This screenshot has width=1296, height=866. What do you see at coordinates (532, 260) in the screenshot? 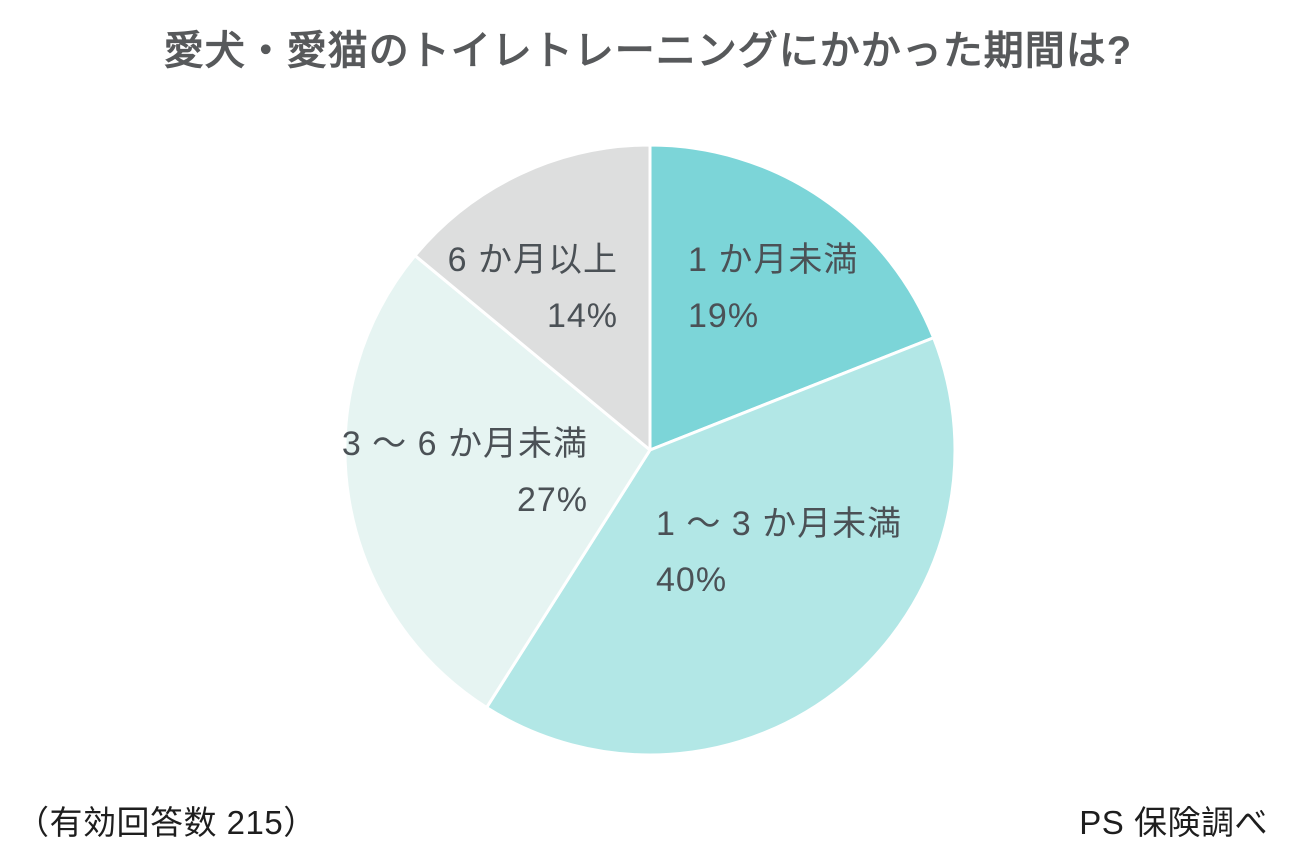
I see `slice-category-label: 6 か月以上` at bounding box center [532, 260].